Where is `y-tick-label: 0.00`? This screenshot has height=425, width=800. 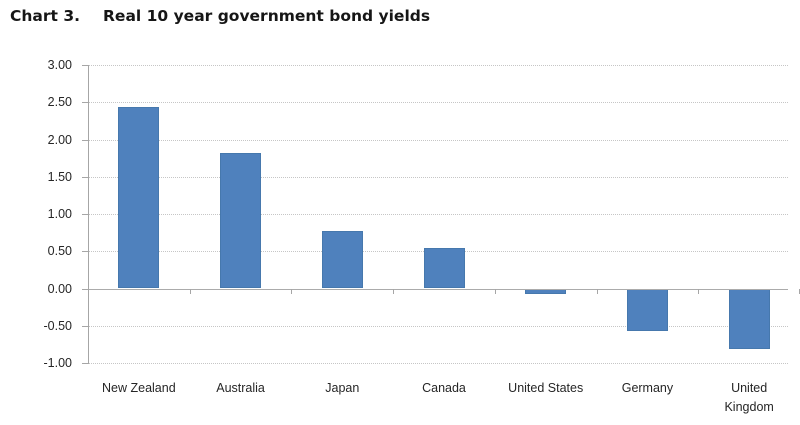
y-tick-label: 0.00 is located at coordinates (59, 288).